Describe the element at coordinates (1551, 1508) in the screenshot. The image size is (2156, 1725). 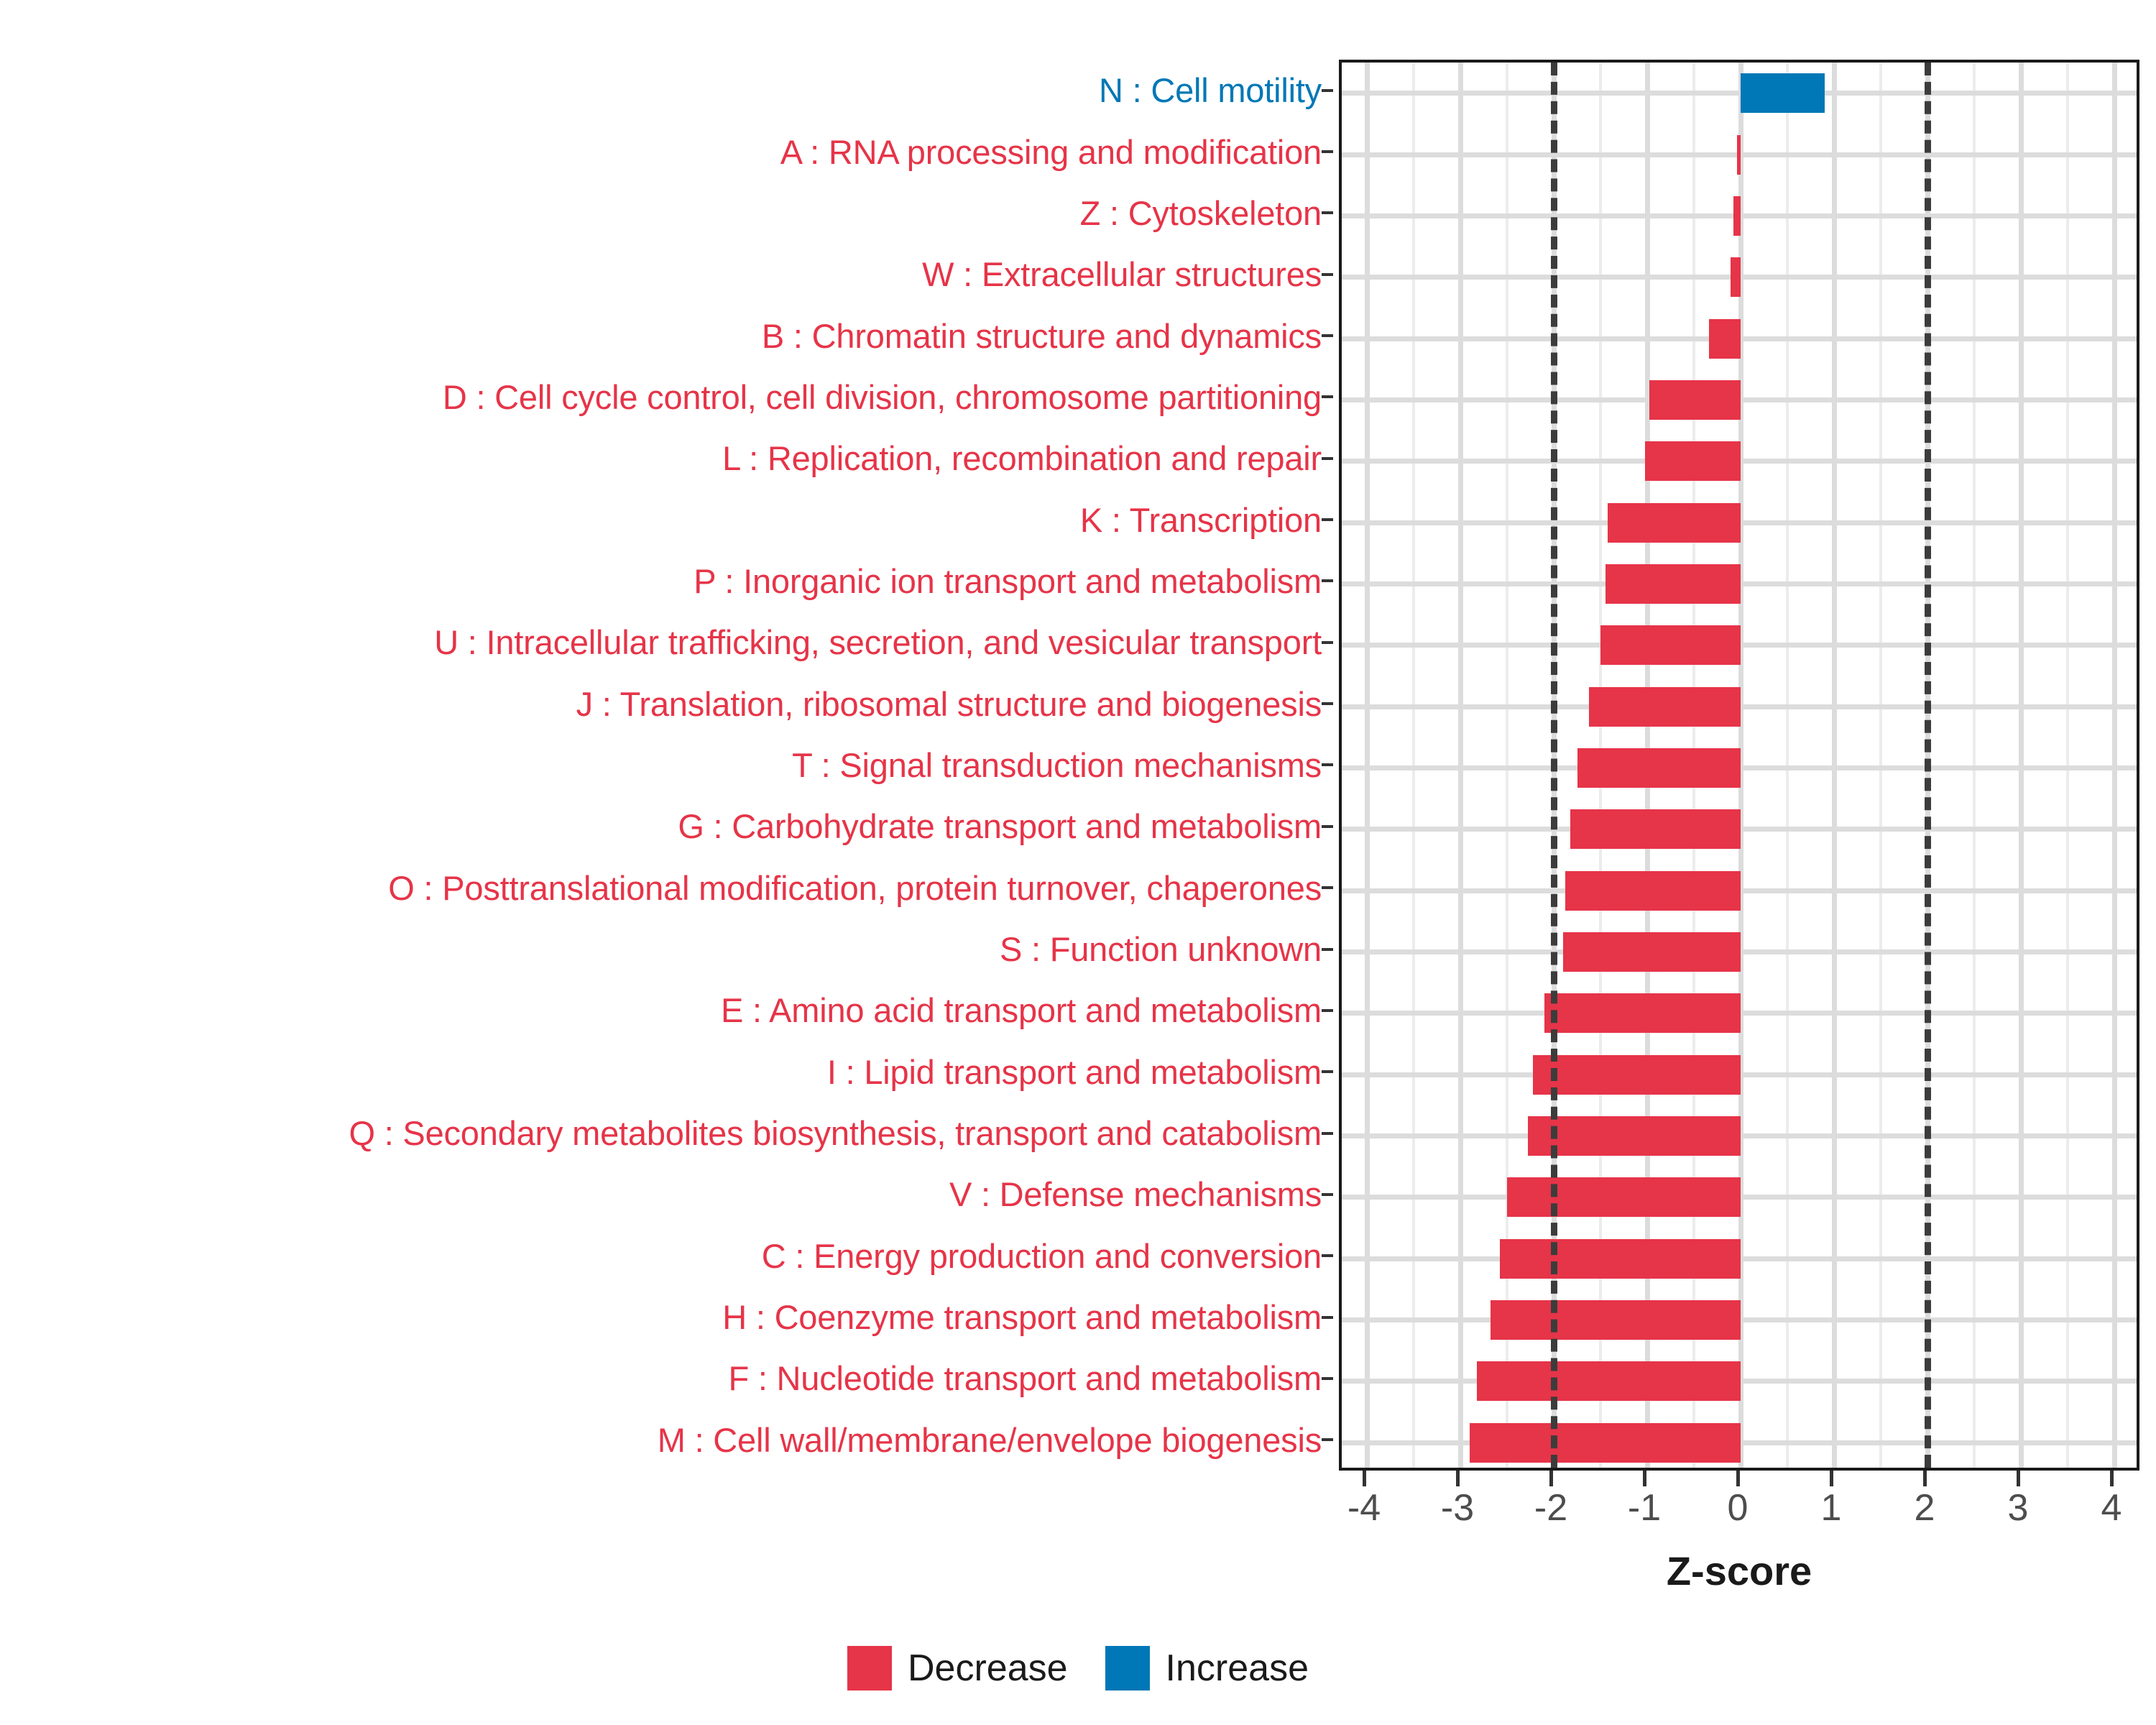
I see `x-tick-label: -2` at that location.